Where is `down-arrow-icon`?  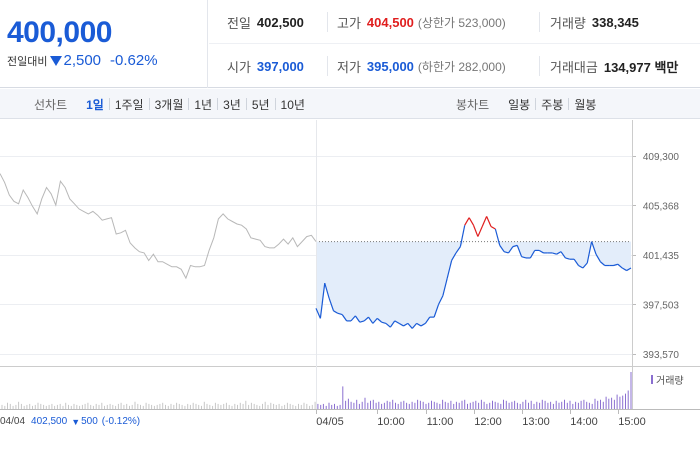
down-arrow-icon is located at coordinates (56, 60).